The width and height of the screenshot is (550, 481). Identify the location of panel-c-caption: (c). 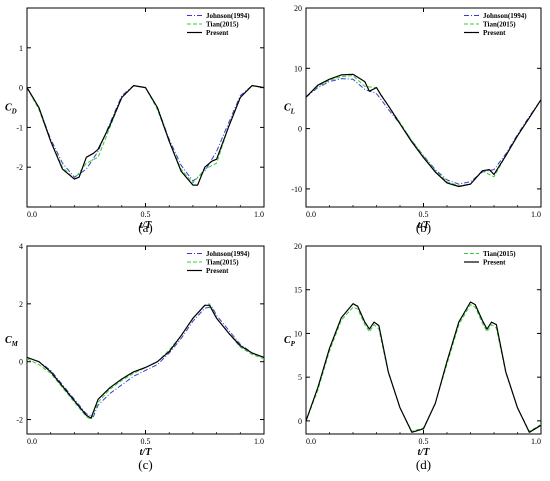
(145, 464).